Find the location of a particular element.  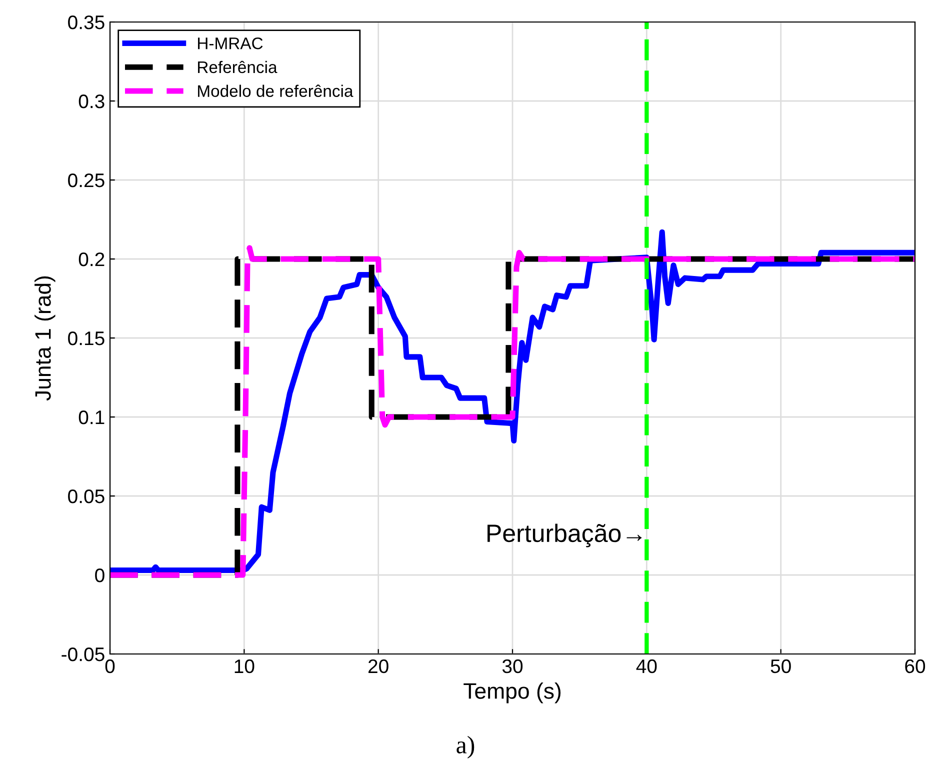

legend-label: Modelo de referência is located at coordinates (276, 90).